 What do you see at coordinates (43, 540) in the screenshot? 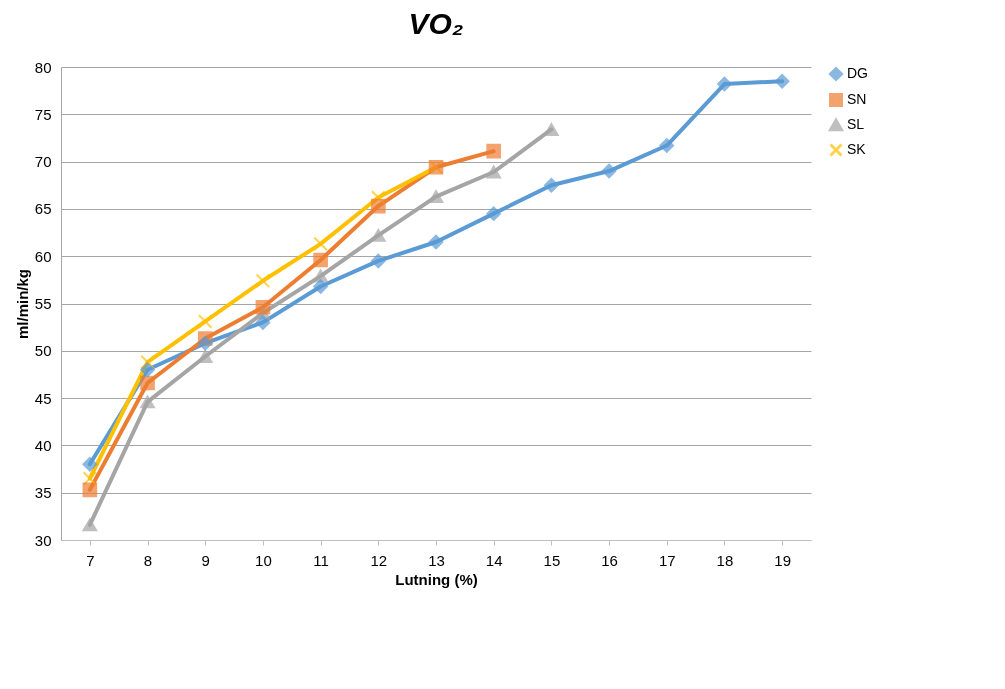
I see `y-tick-label: 30` at bounding box center [43, 540].